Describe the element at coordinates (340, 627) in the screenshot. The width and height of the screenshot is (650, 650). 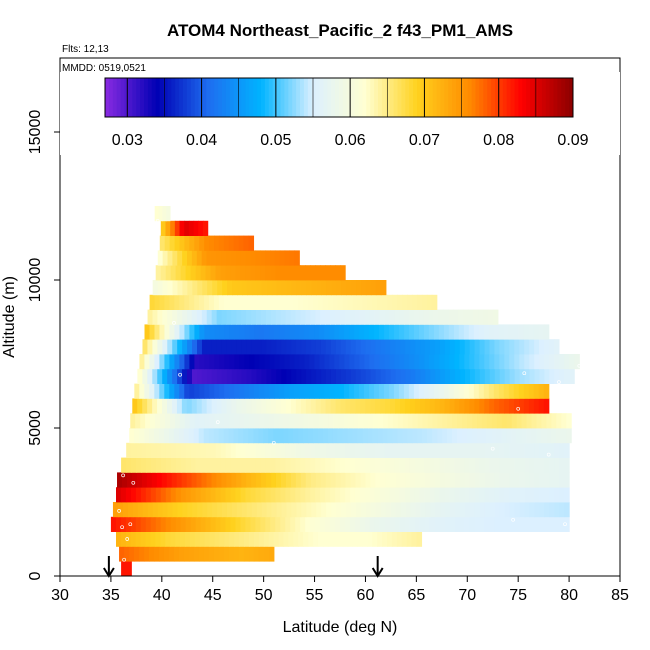
I see `x-axis-title: Latitude (deg N)` at that location.